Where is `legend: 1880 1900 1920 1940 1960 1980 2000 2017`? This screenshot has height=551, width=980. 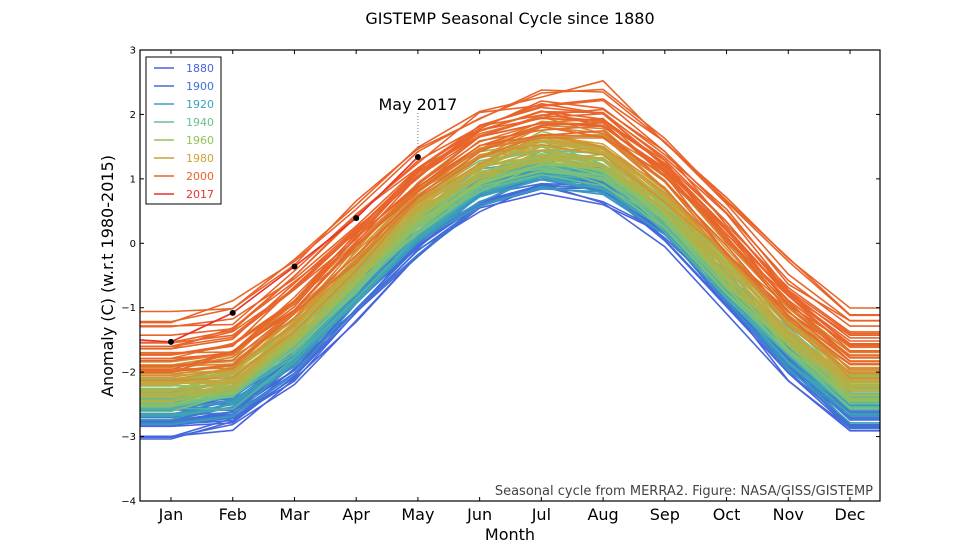 legend: 1880 1900 1920 1940 1960 1980 2000 2017 is located at coordinates (183, 130).